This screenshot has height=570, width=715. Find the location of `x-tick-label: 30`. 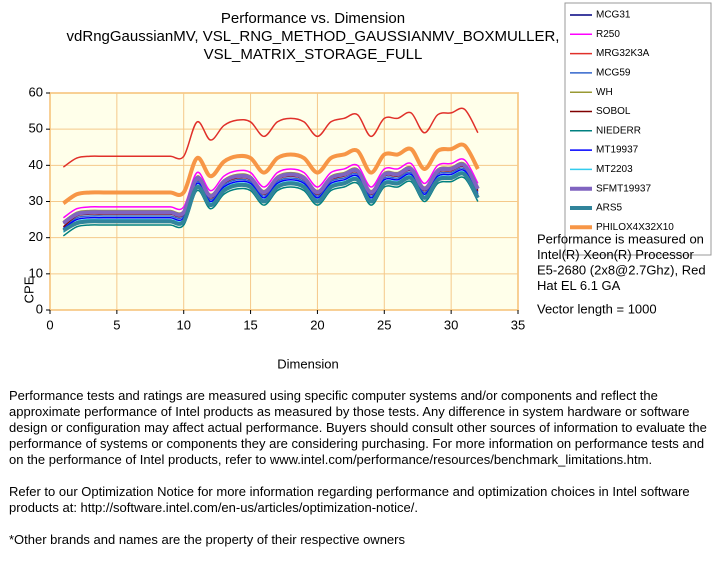

x-tick-label: 30 is located at coordinates (451, 324).